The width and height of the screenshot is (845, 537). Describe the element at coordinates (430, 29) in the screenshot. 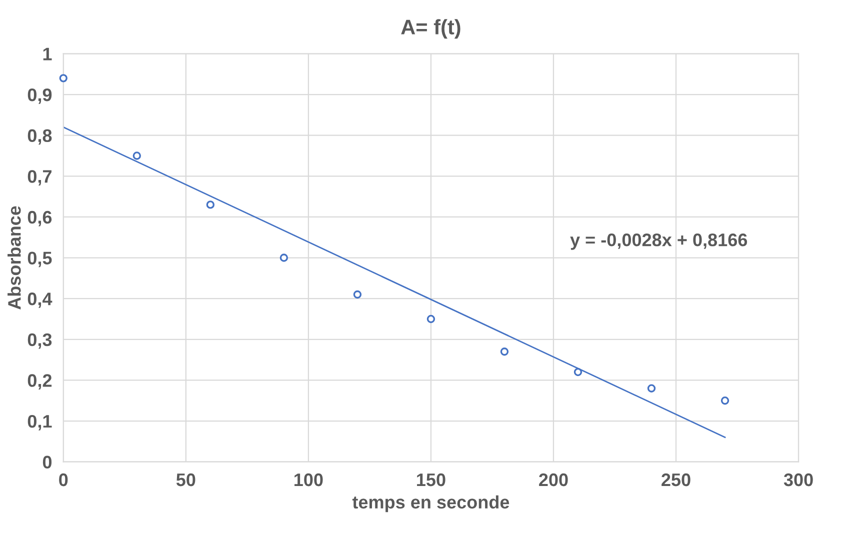

I see `chart-title: A= f(t)` at that location.